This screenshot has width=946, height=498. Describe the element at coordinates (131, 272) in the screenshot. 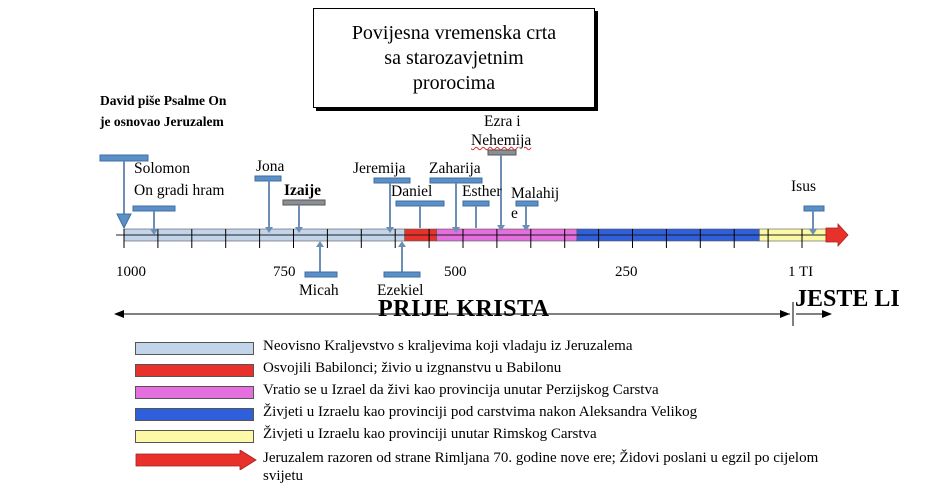

I see `tick-label: 1000` at that location.